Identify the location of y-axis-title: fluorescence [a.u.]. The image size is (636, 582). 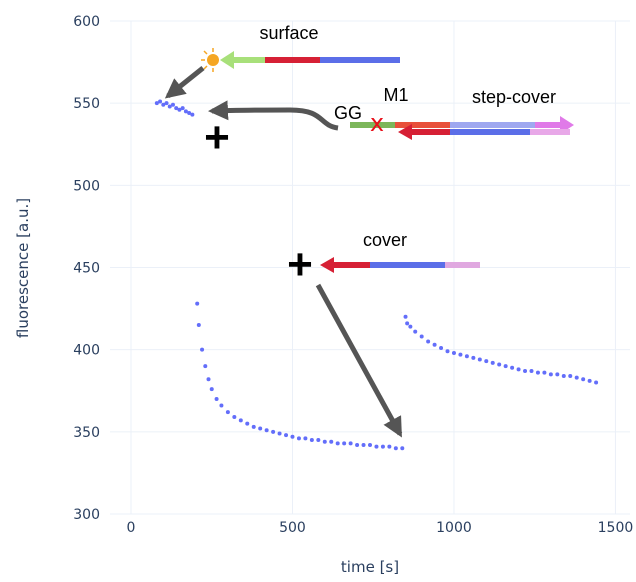
(23, 268).